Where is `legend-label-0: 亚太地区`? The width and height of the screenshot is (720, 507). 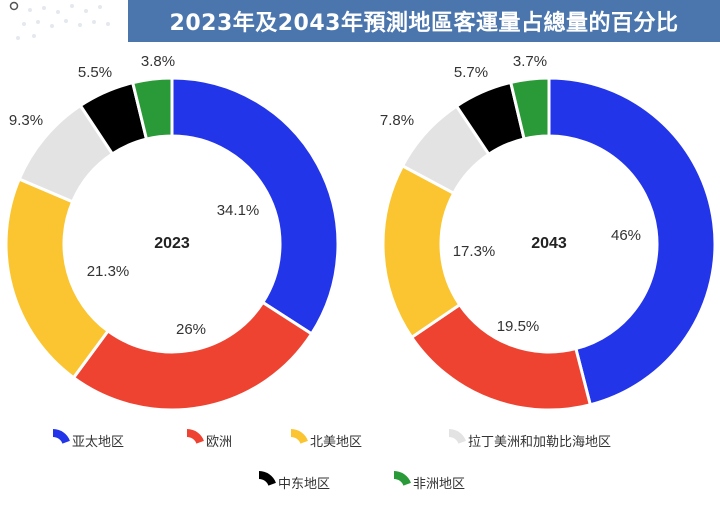 legend-label-0: 亚太地区 is located at coordinates (98, 442).